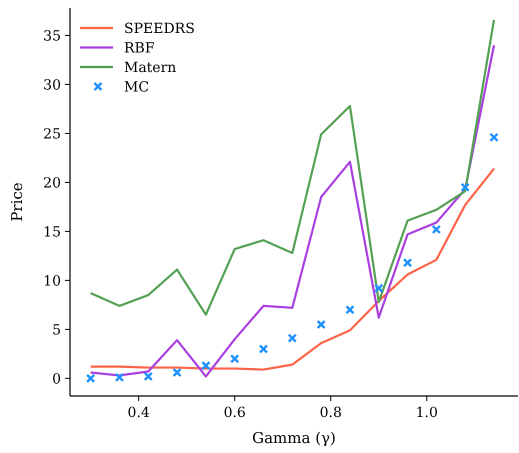 This screenshot has width=519, height=453. What do you see at coordinates (56, 379) in the screenshot?
I see `y-tick-label: 0` at bounding box center [56, 379].